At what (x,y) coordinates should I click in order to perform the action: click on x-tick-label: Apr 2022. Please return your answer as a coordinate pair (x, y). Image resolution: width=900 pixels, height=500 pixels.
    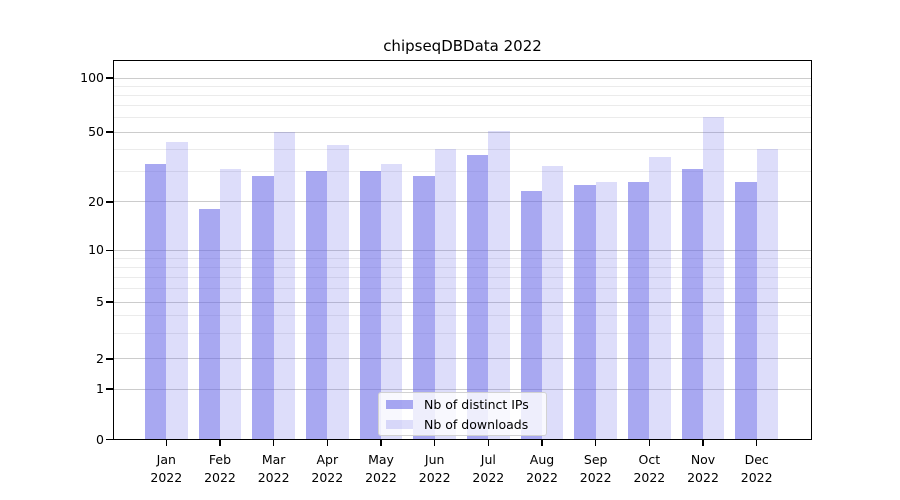
    Looking at the image, I should click on (327, 468).